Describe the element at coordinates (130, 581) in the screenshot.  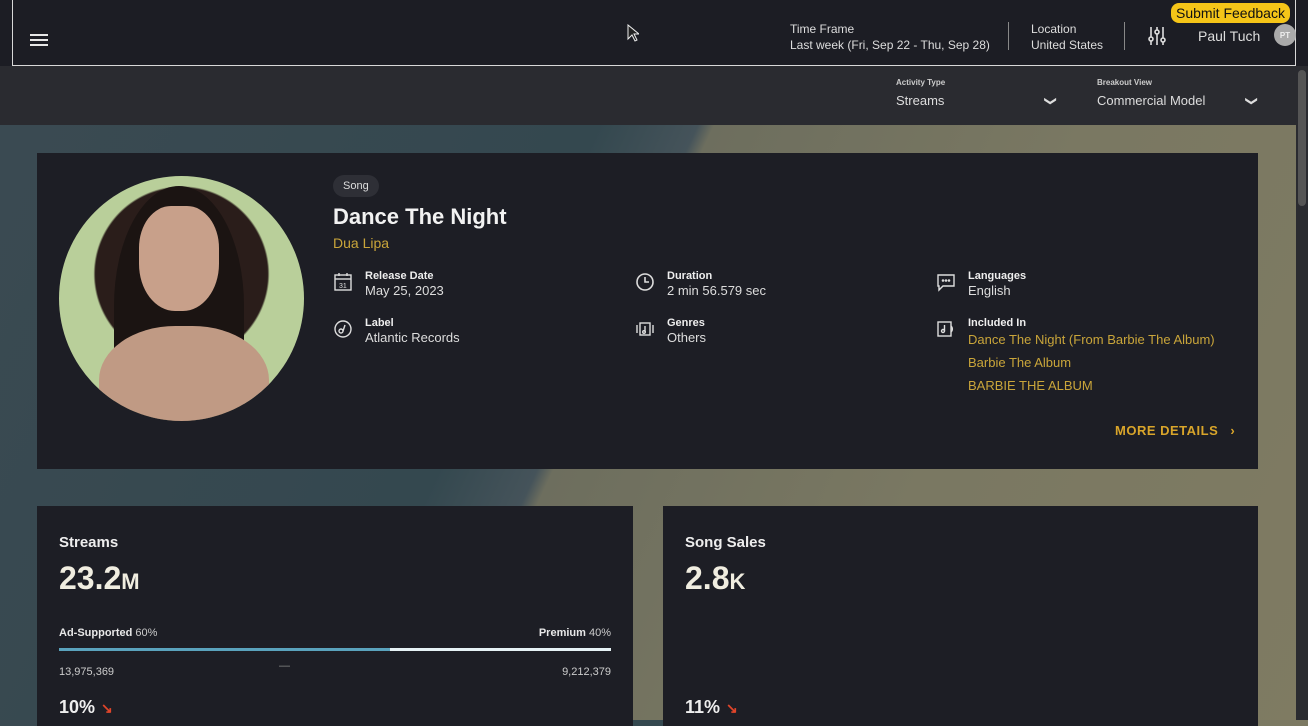
I see `streams-unit: M` at that location.